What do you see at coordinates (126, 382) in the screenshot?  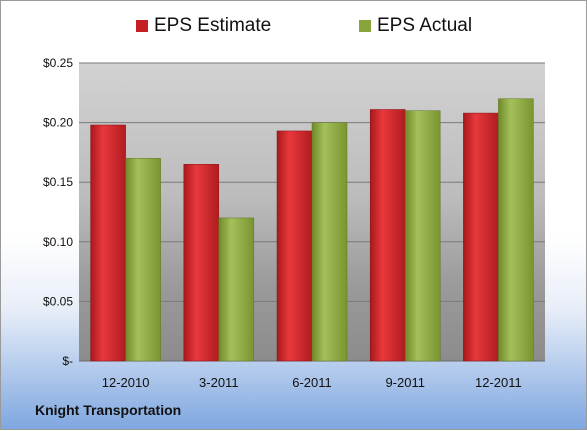 I see `x-tick-label: 12-2010` at bounding box center [126, 382].